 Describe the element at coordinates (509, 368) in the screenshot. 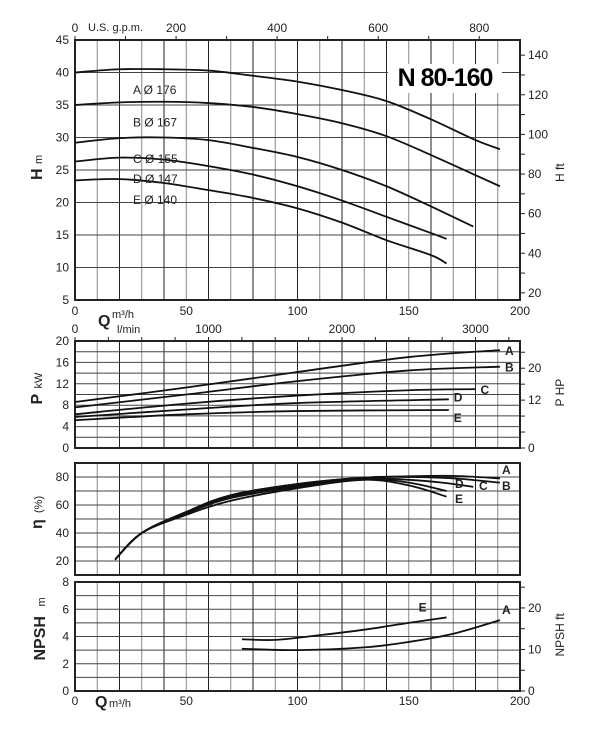

I see `curve-label-B: B` at that location.